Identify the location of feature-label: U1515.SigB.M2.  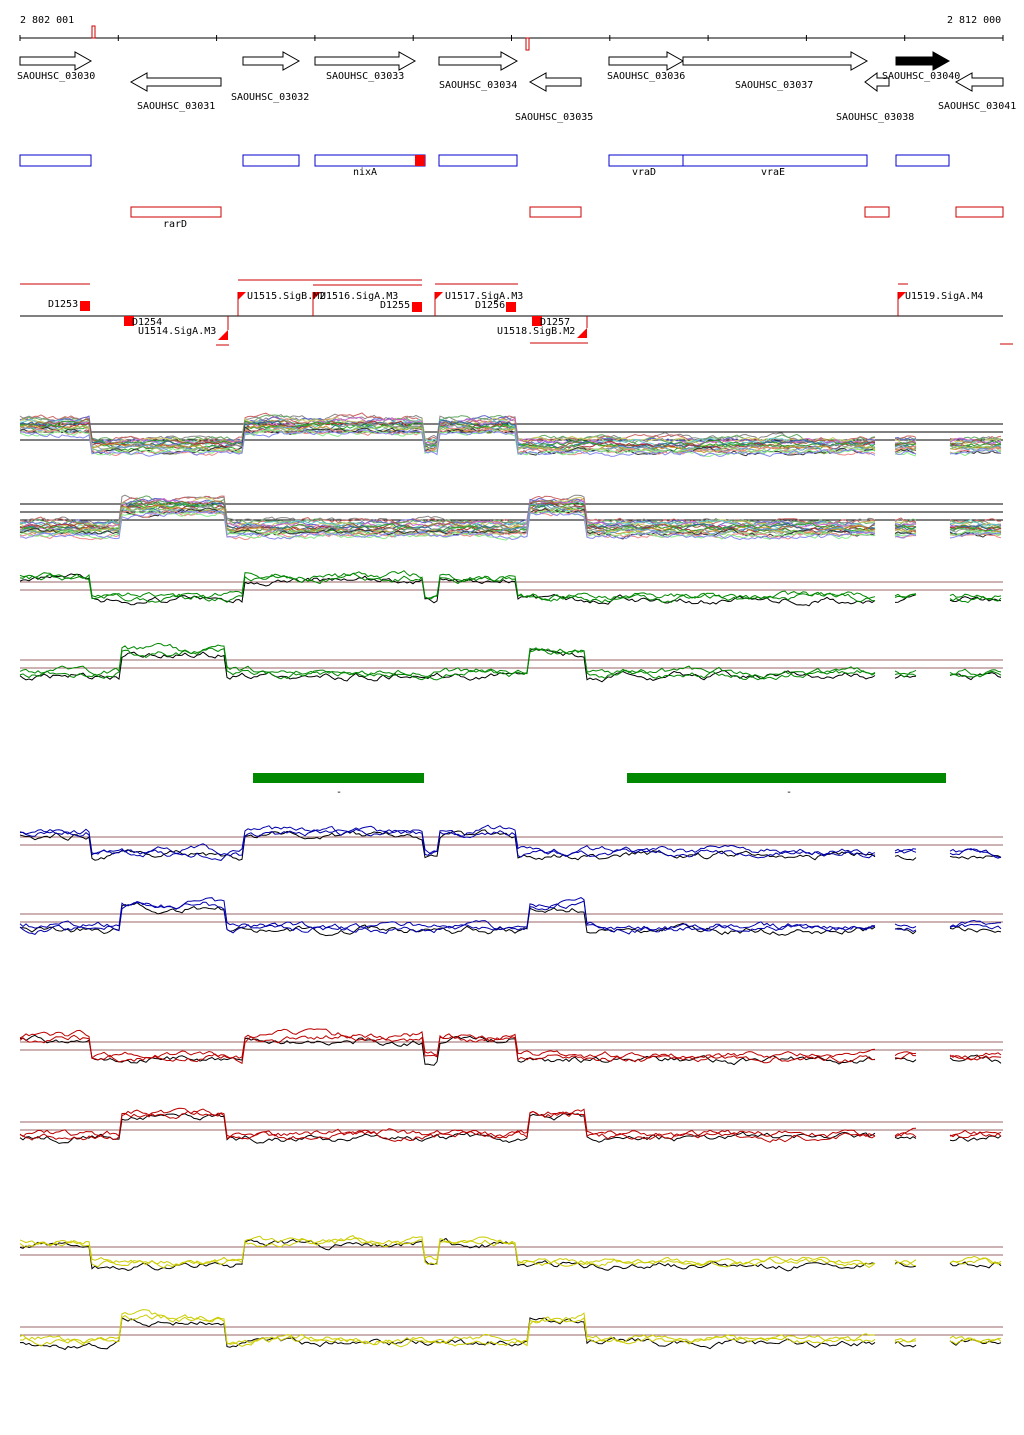
(286, 296).